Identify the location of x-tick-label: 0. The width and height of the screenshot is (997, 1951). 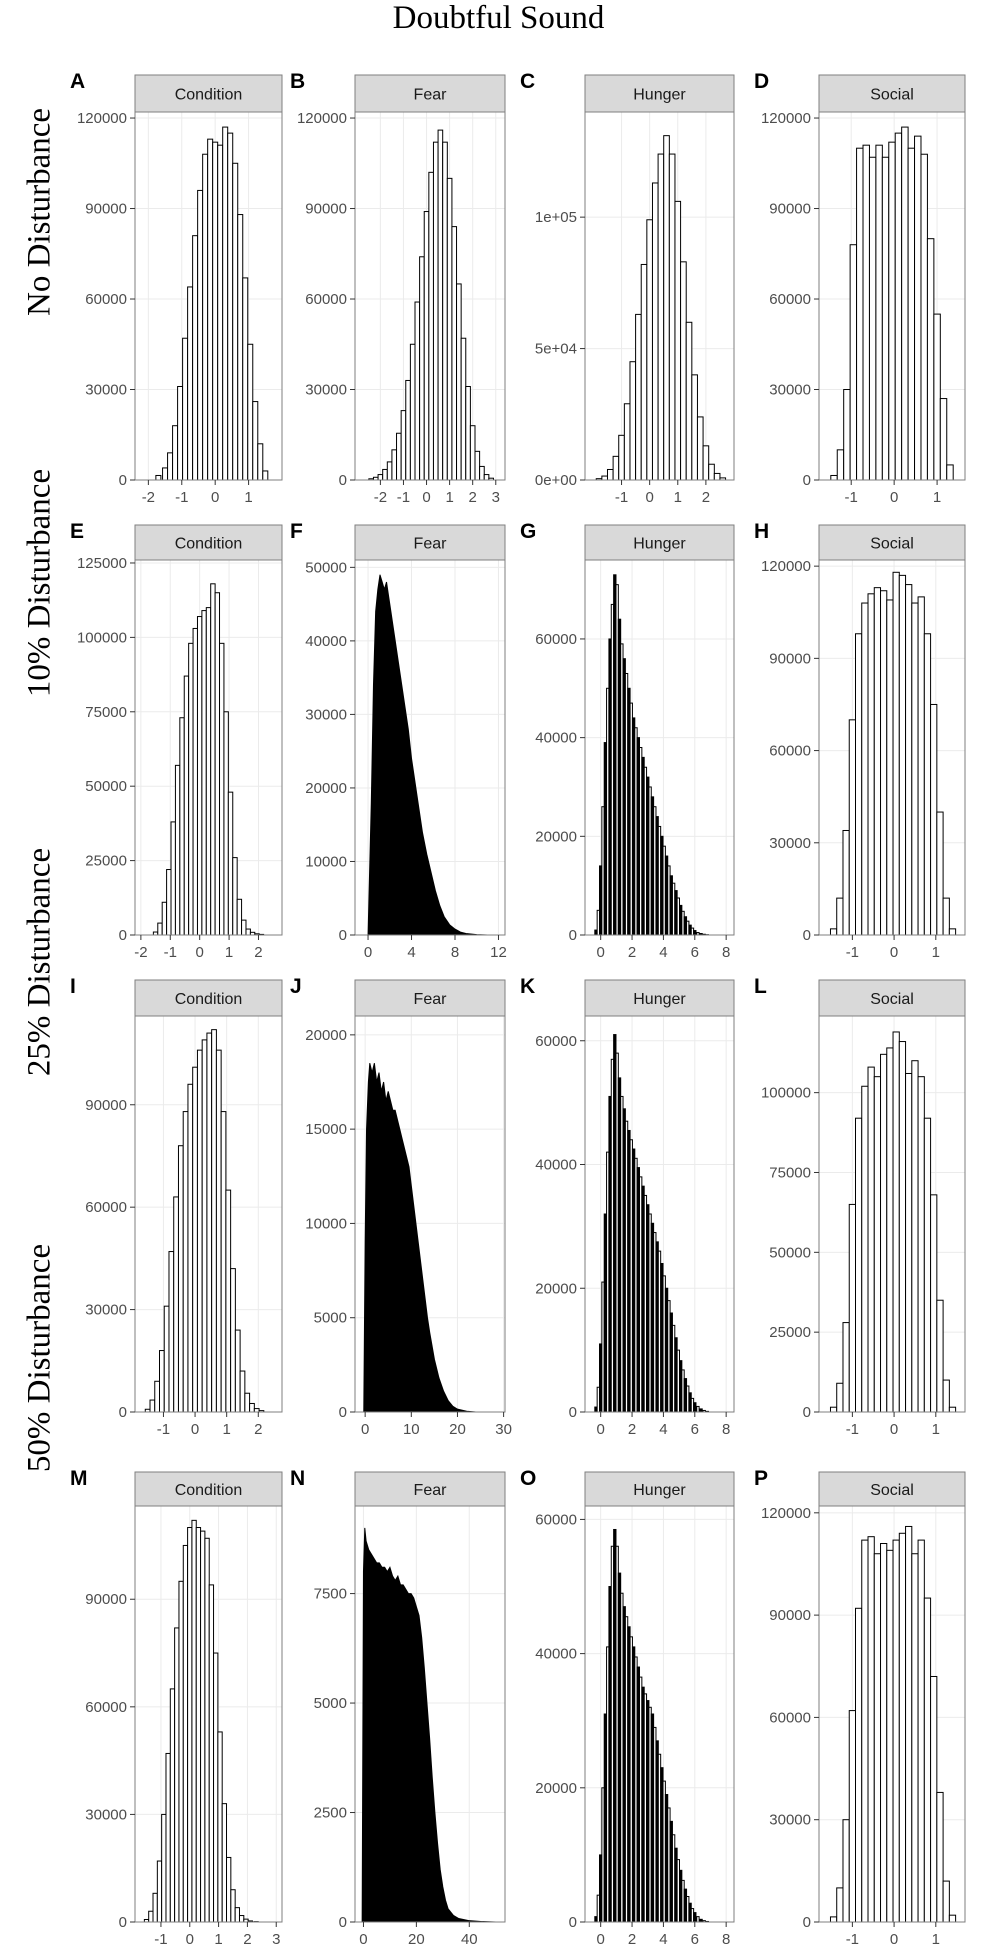
(363, 1939).